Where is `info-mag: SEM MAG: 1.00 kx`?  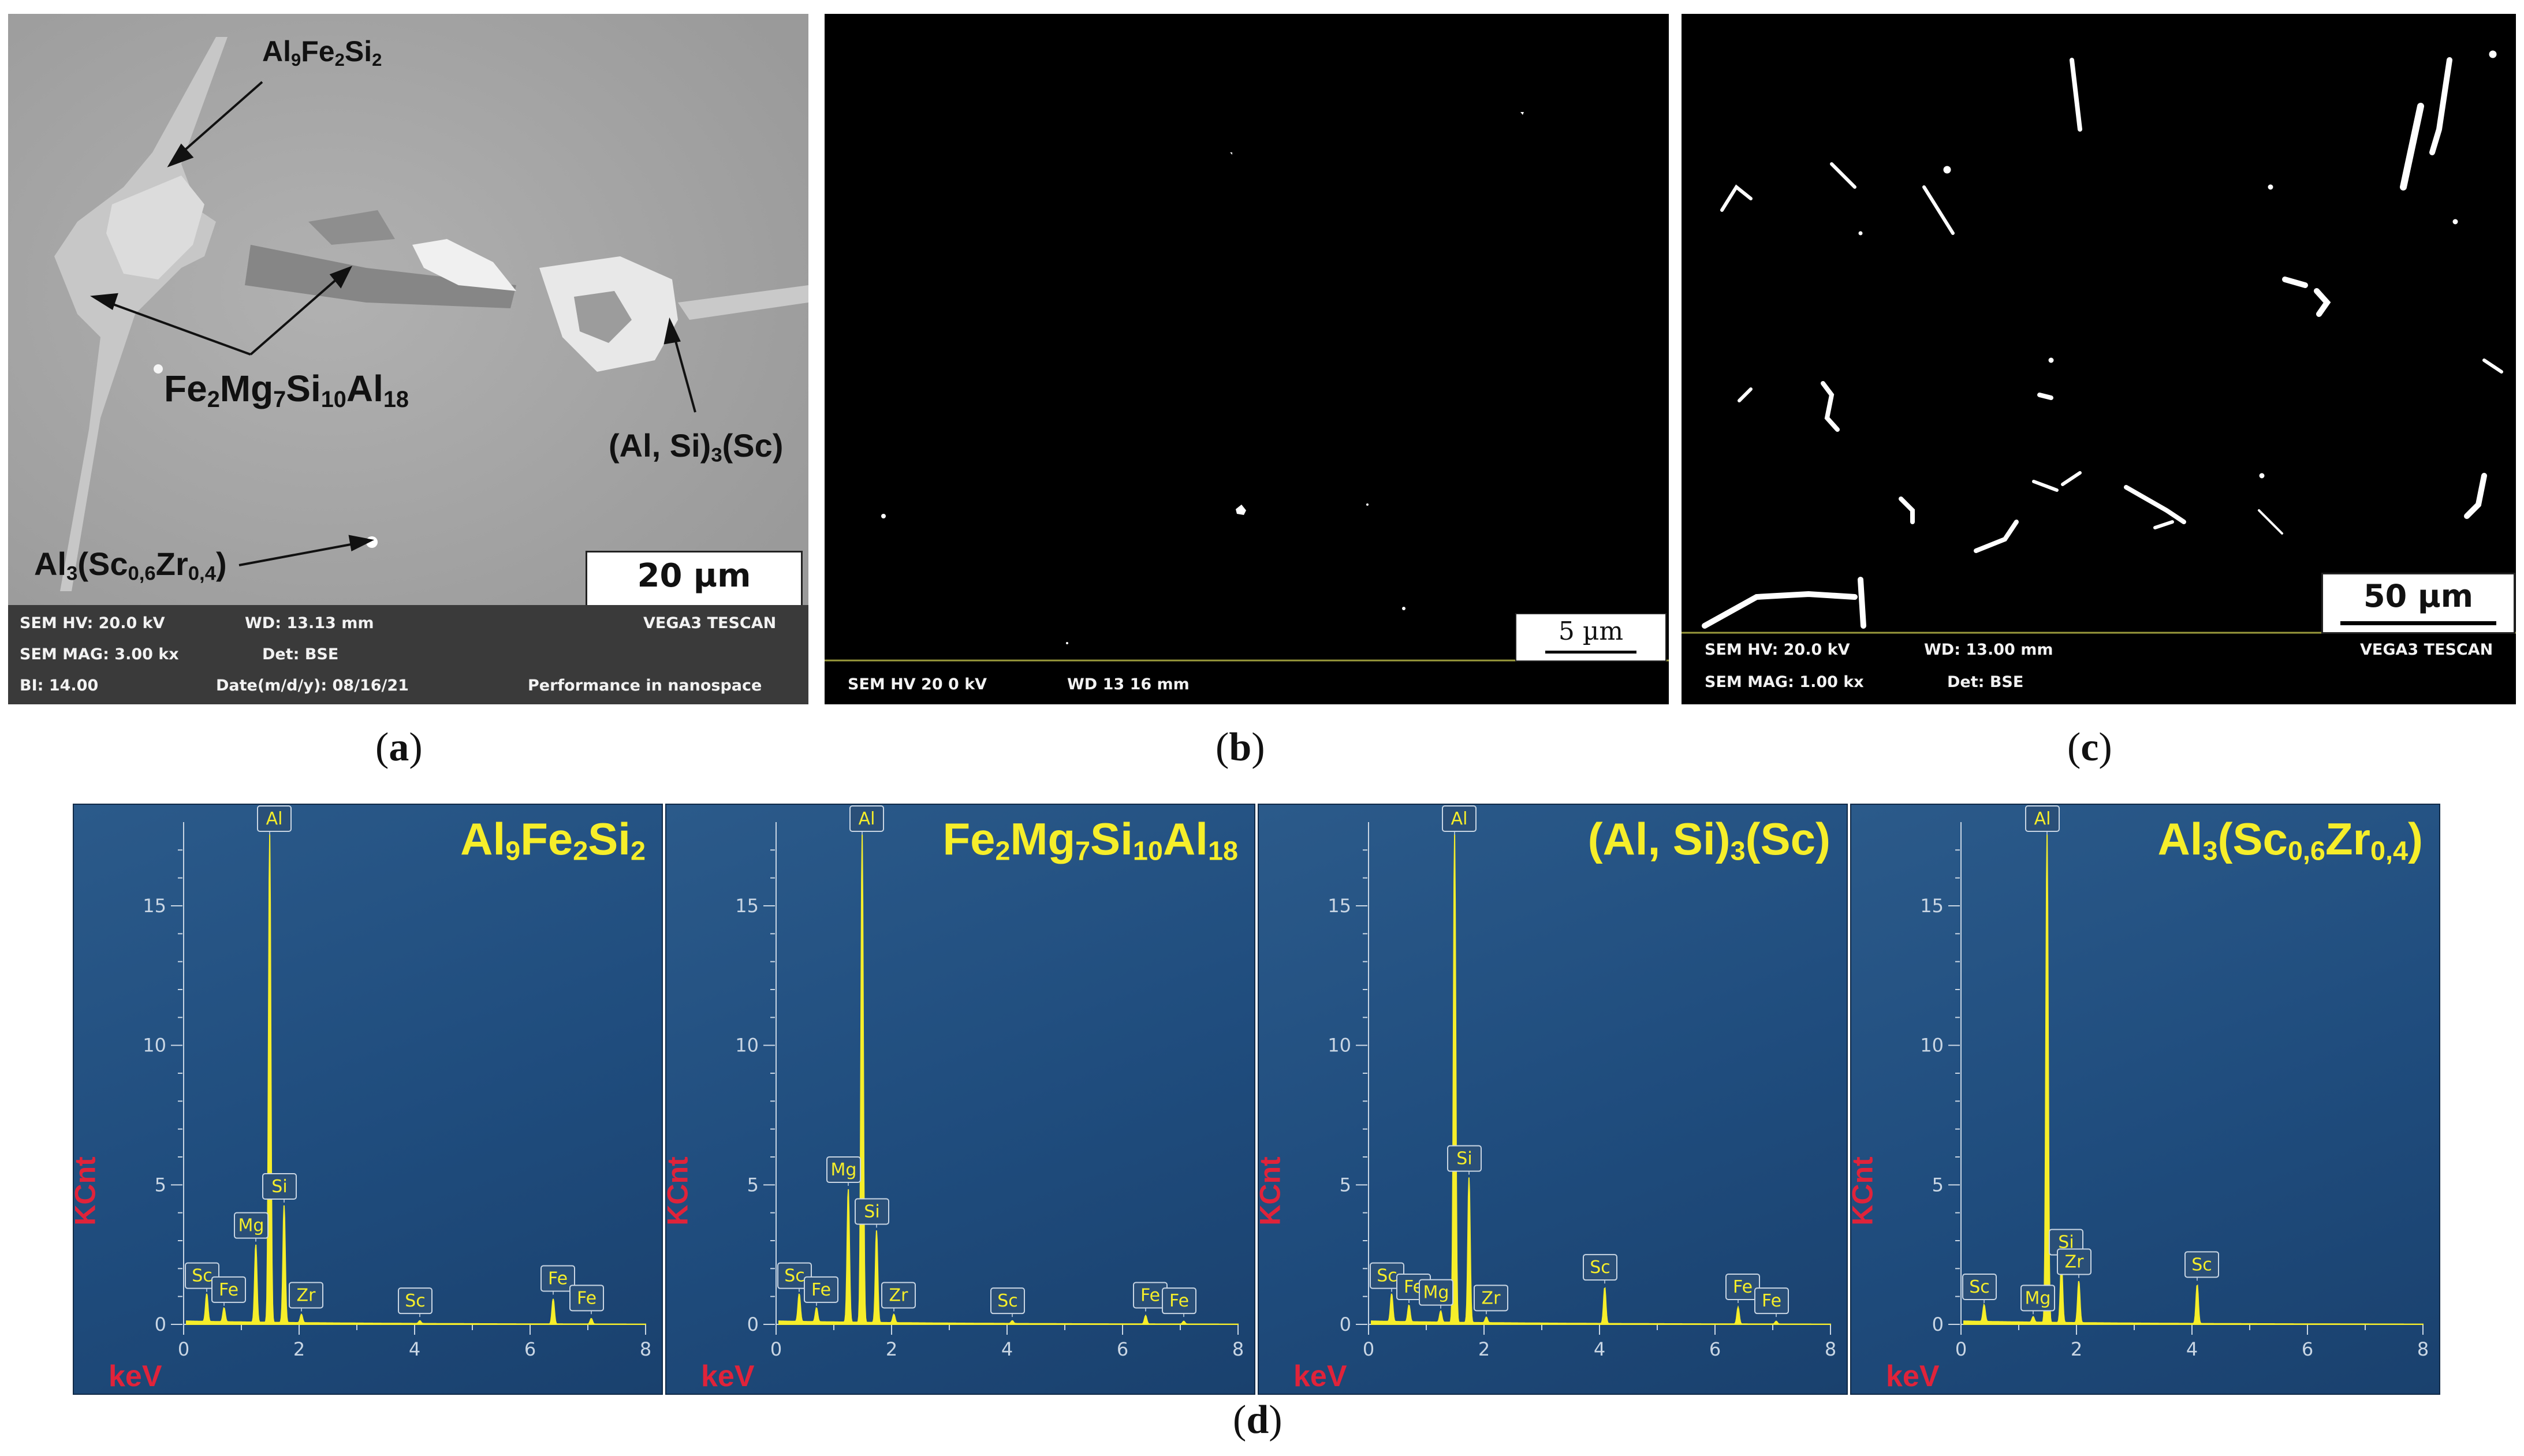 info-mag: SEM MAG: 1.00 kx is located at coordinates (1784, 682).